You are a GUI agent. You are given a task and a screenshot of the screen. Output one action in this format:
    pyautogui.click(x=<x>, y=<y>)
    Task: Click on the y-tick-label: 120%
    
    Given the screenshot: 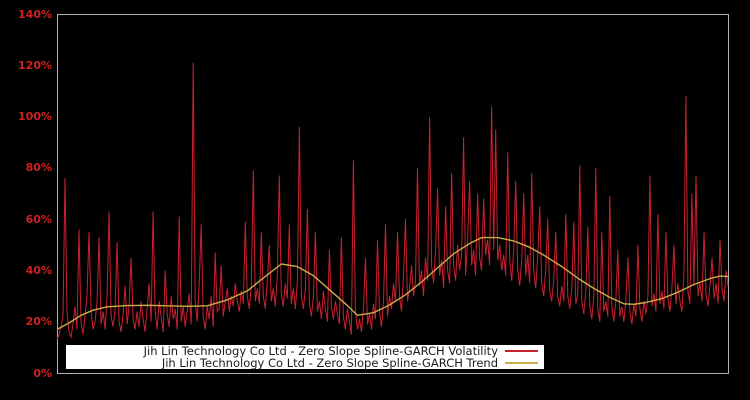 What is the action you would take?
    pyautogui.click(x=35, y=65)
    